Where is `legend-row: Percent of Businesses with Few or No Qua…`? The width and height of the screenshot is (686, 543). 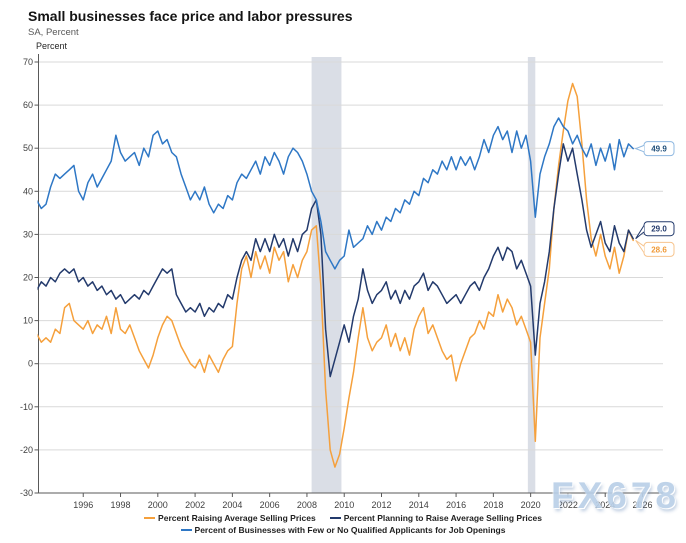 legend-row: Percent of Businesses with Few or No Qua… is located at coordinates (343, 530).